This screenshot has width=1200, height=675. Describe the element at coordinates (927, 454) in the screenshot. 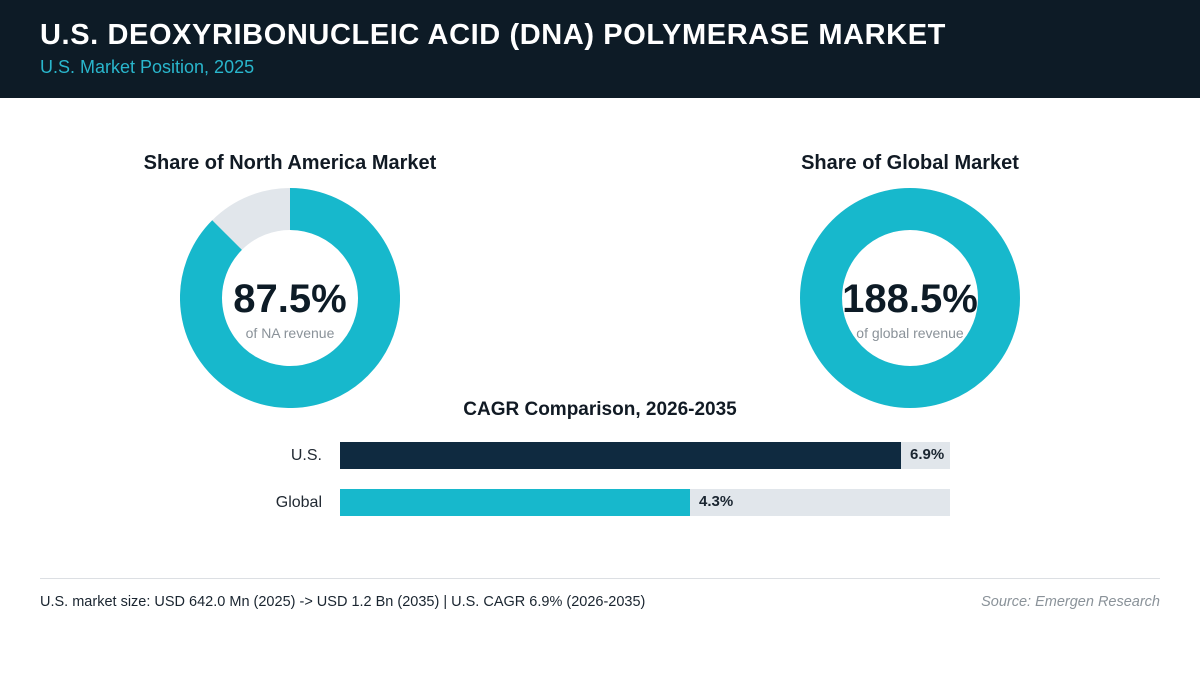

I see `bar-value-us: 6.9%` at that location.